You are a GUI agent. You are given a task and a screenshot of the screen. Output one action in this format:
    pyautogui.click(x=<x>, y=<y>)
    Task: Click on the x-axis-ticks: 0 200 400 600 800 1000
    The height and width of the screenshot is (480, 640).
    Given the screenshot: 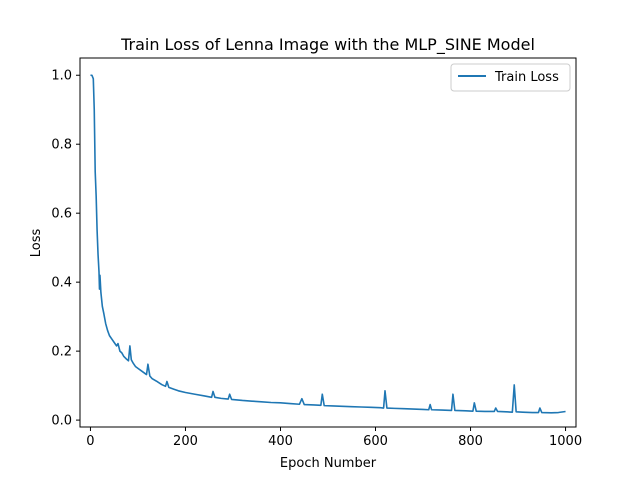 What is the action you would take?
    pyautogui.click(x=334, y=438)
    